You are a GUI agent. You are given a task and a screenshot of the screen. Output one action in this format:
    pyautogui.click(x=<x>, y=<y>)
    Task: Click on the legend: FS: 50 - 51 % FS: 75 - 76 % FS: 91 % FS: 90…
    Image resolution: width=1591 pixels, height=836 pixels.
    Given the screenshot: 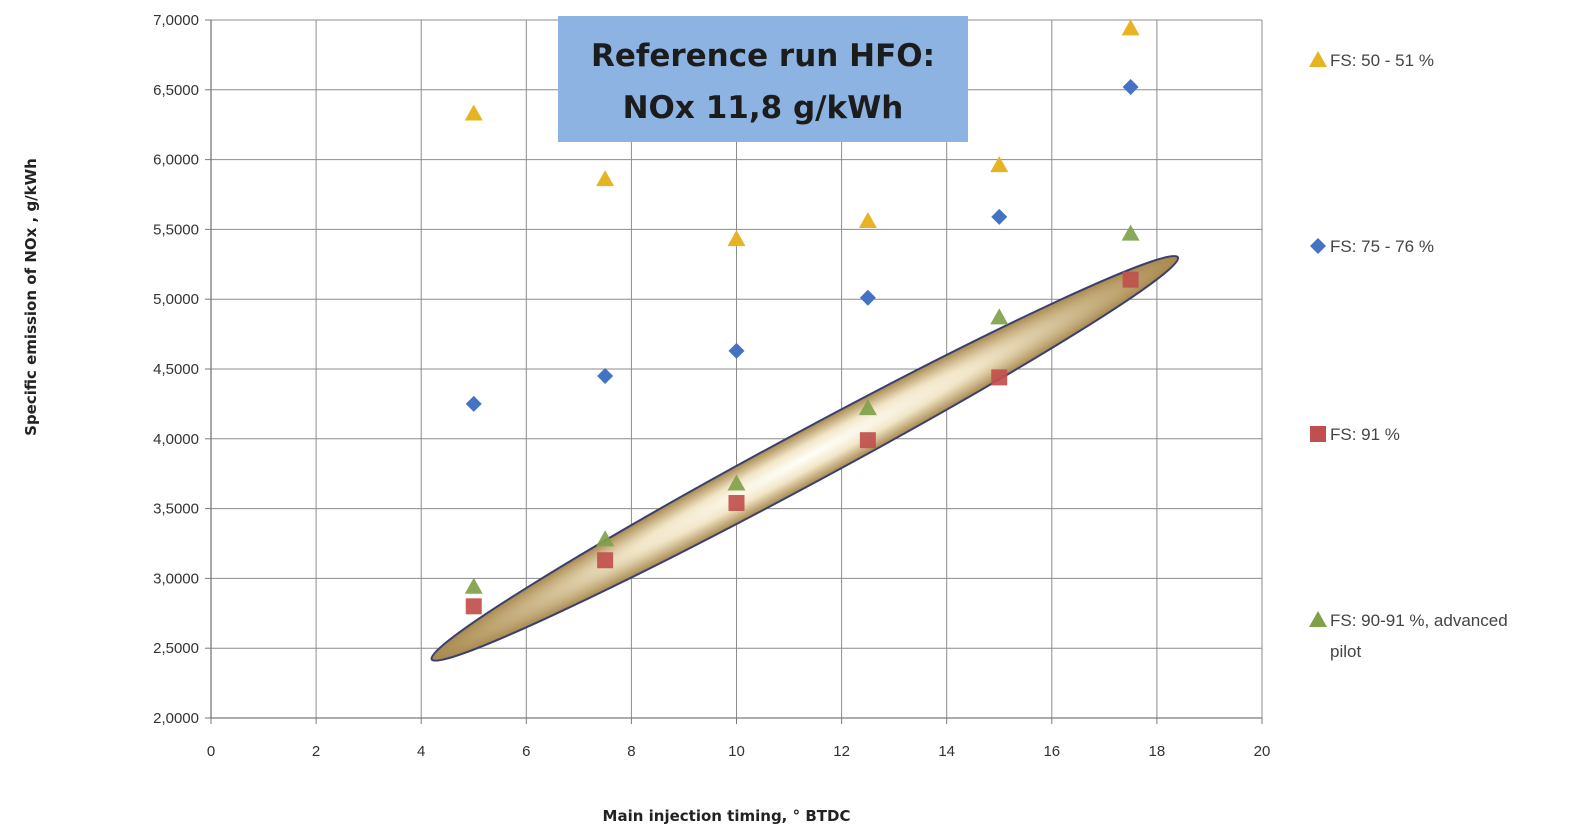 What is the action you would take?
    pyautogui.click(x=1408, y=356)
    